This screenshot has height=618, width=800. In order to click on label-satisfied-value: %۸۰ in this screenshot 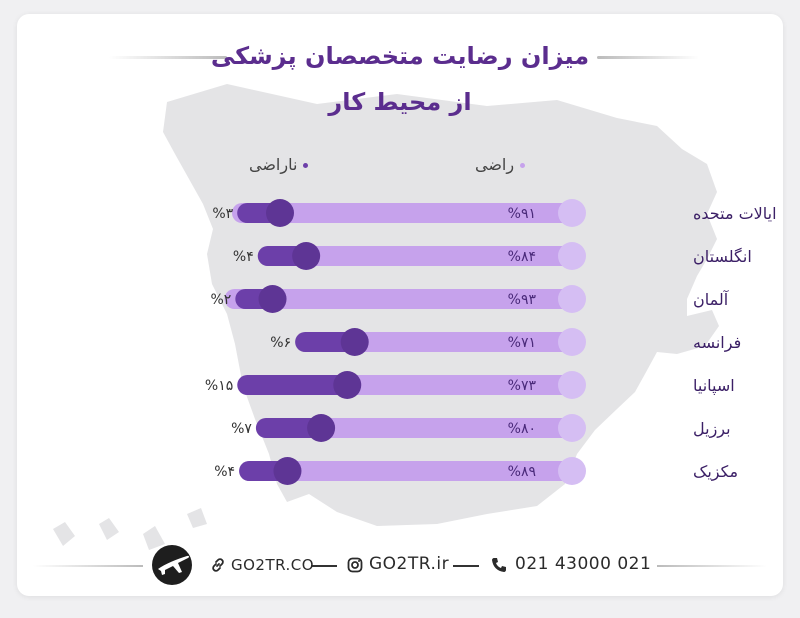, I will do `click(522, 429)`.